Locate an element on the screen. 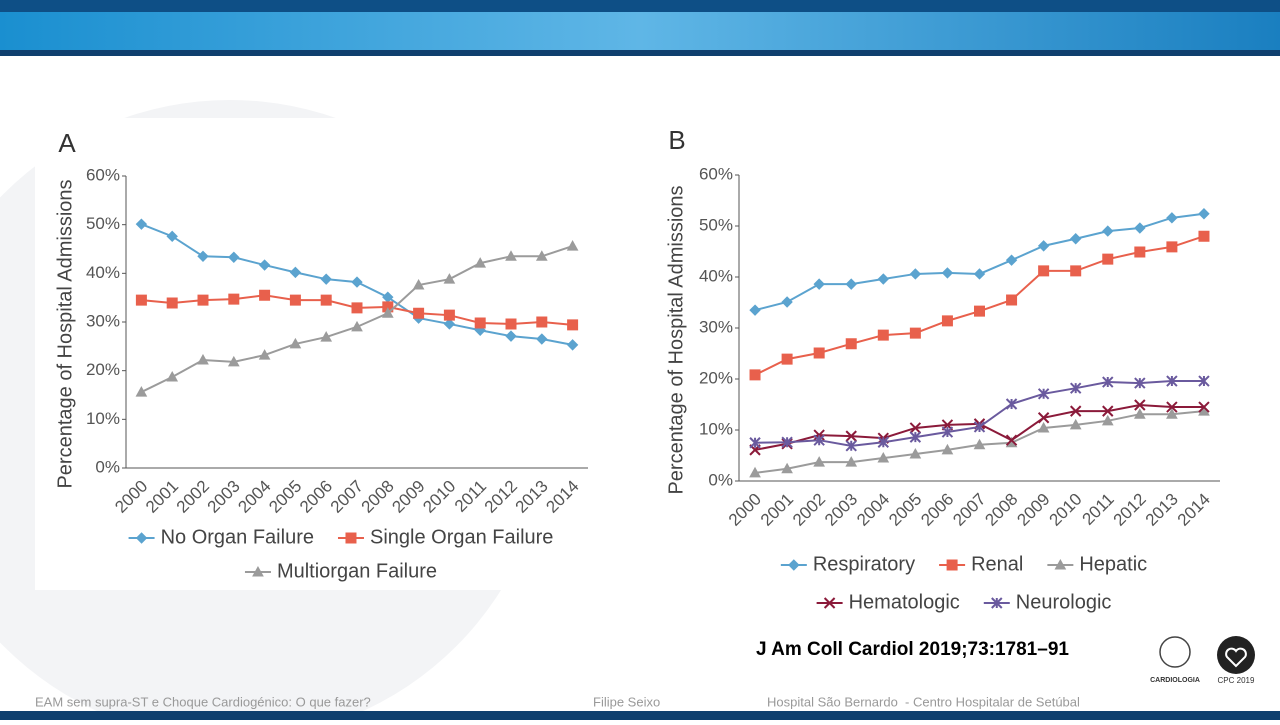  y-tick-label: 20% is located at coordinates (716, 377).